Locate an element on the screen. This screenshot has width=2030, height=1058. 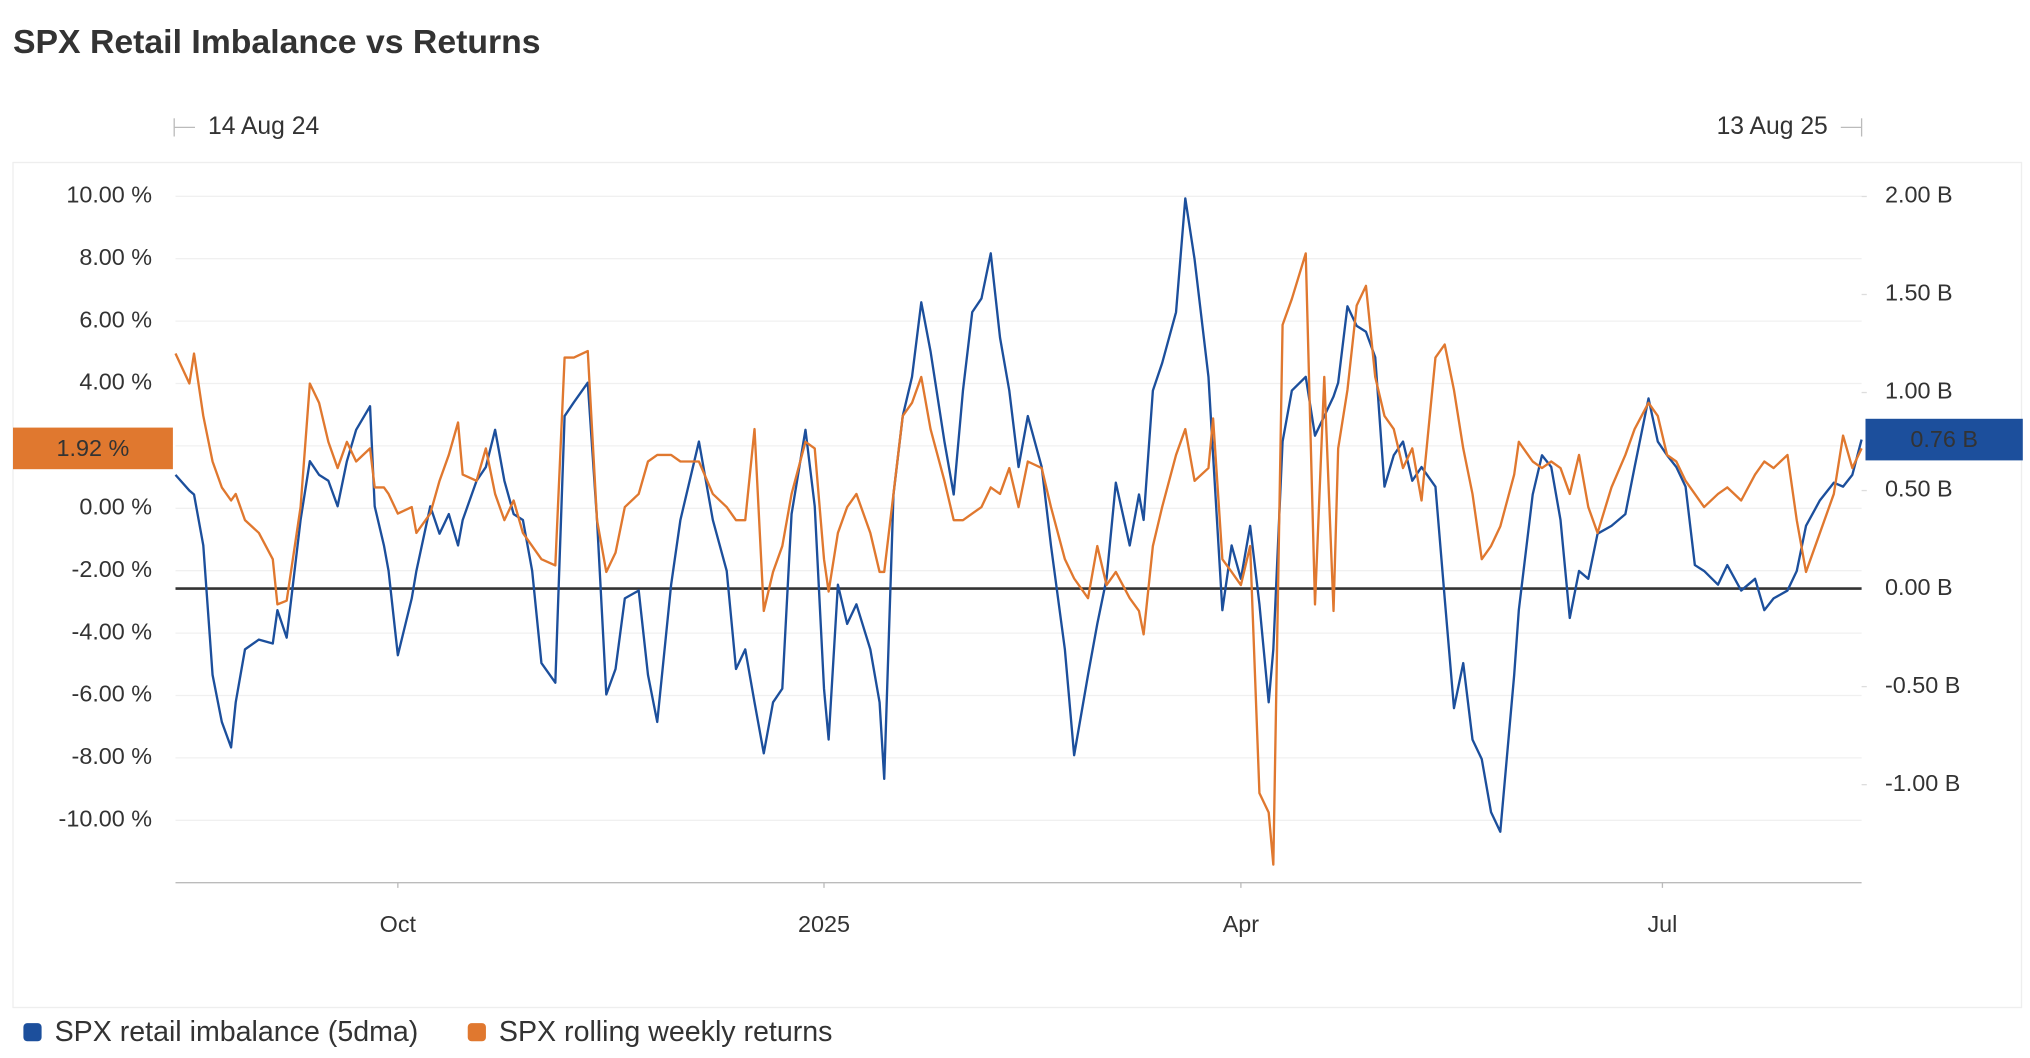
x-tick-label: Jul is located at coordinates (1662, 924).